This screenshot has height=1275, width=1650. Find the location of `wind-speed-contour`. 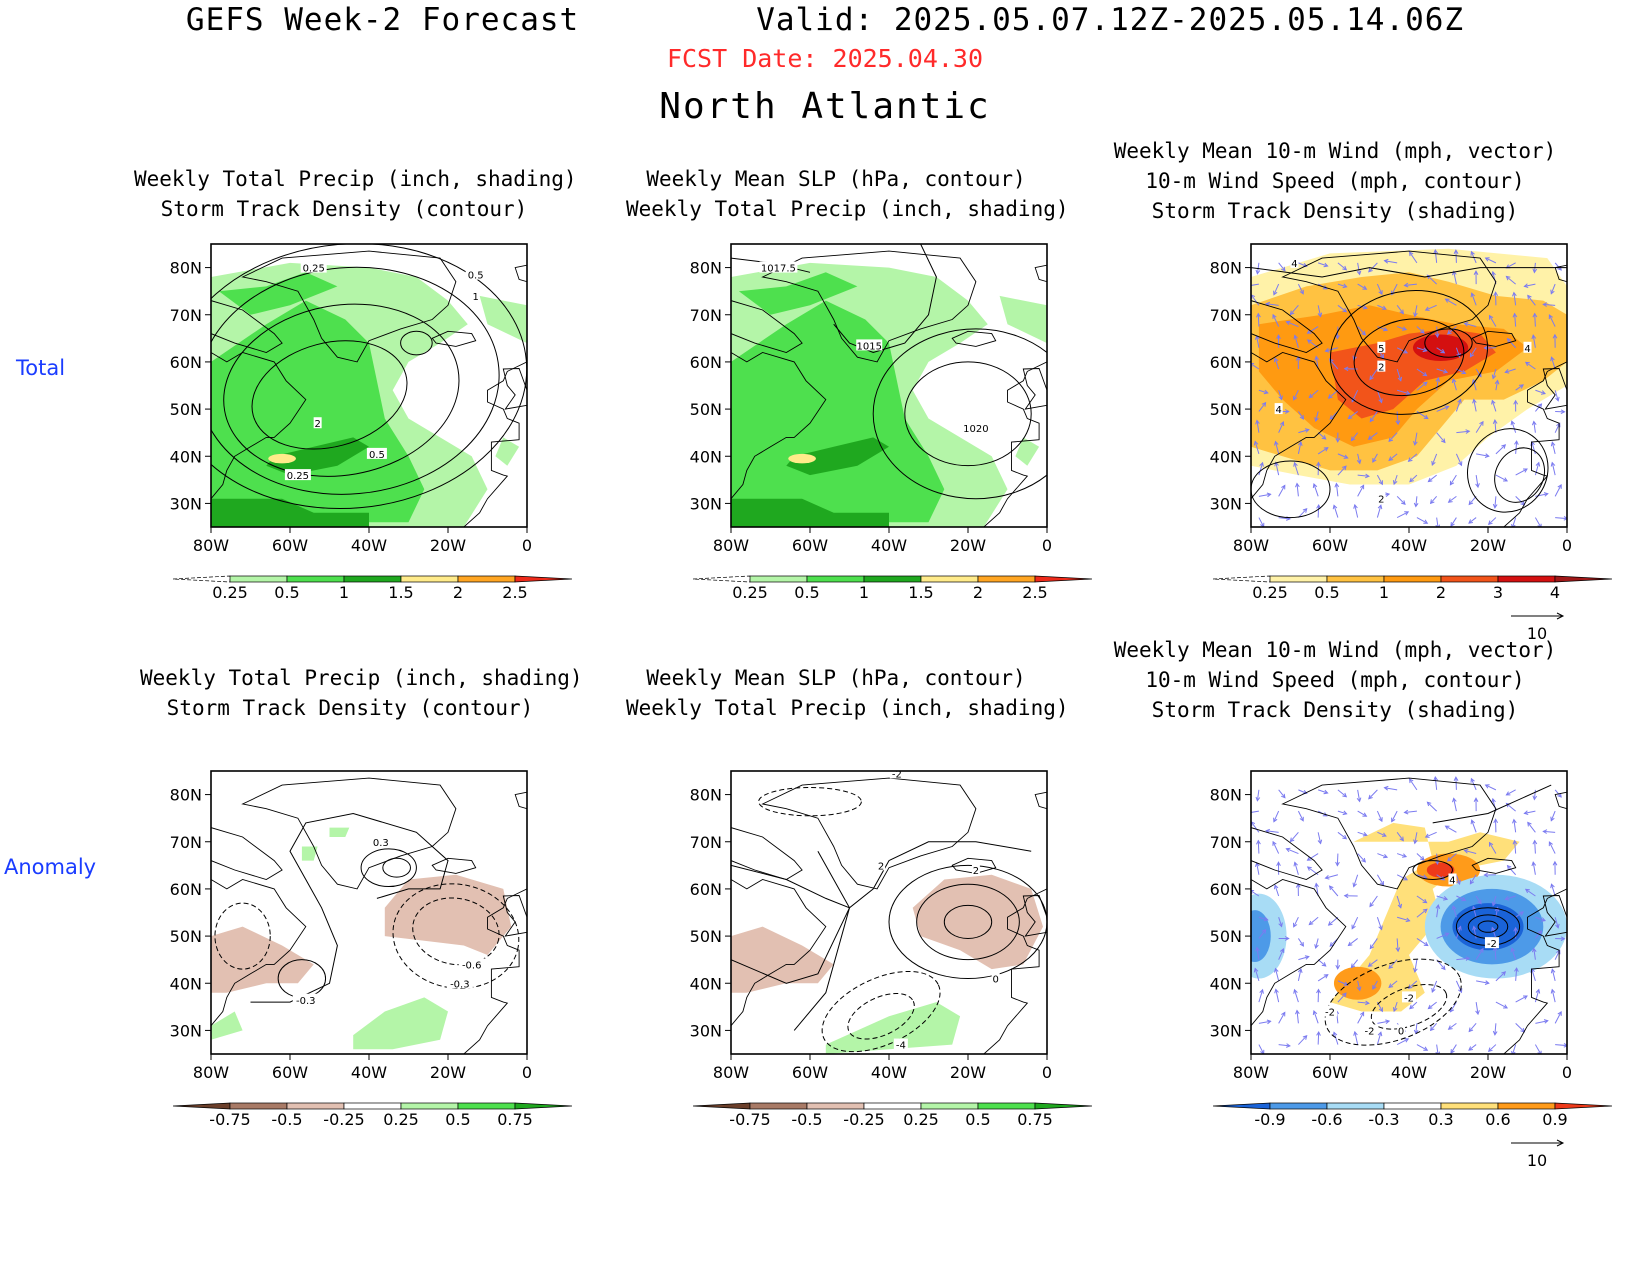

wind-speed-contour is located at coordinates (1291, 489).